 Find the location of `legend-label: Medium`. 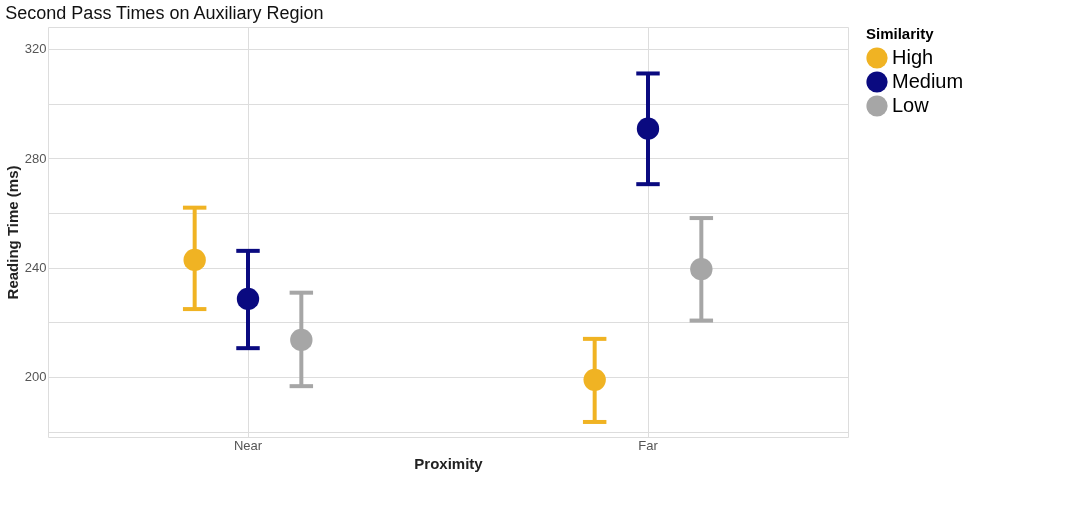

legend-label: Medium is located at coordinates (928, 81).